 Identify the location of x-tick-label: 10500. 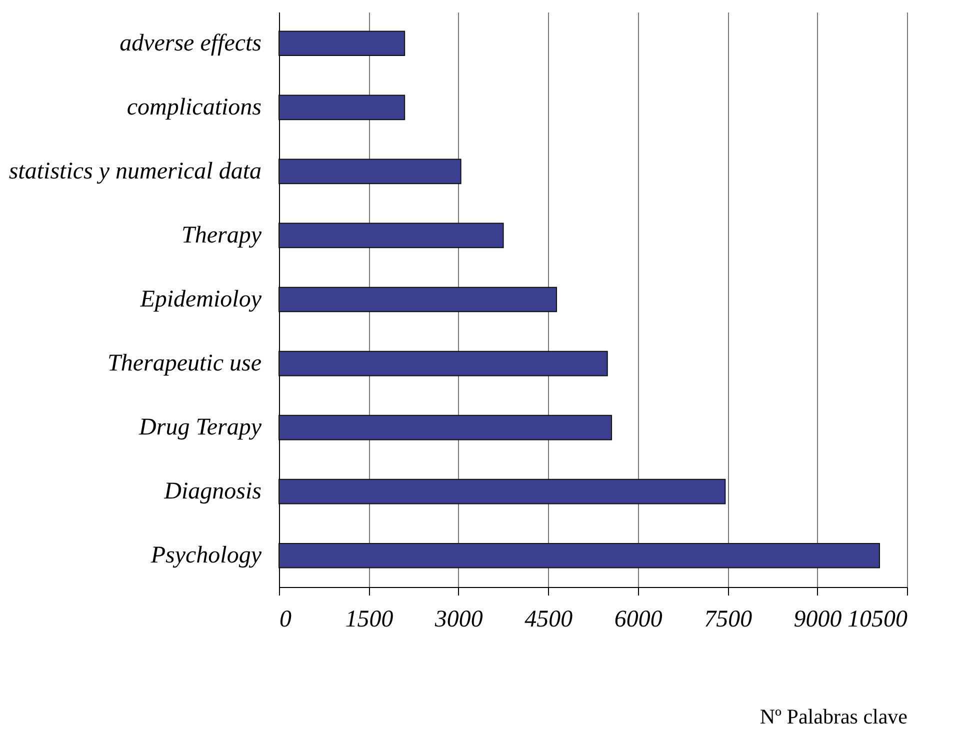
(878, 619).